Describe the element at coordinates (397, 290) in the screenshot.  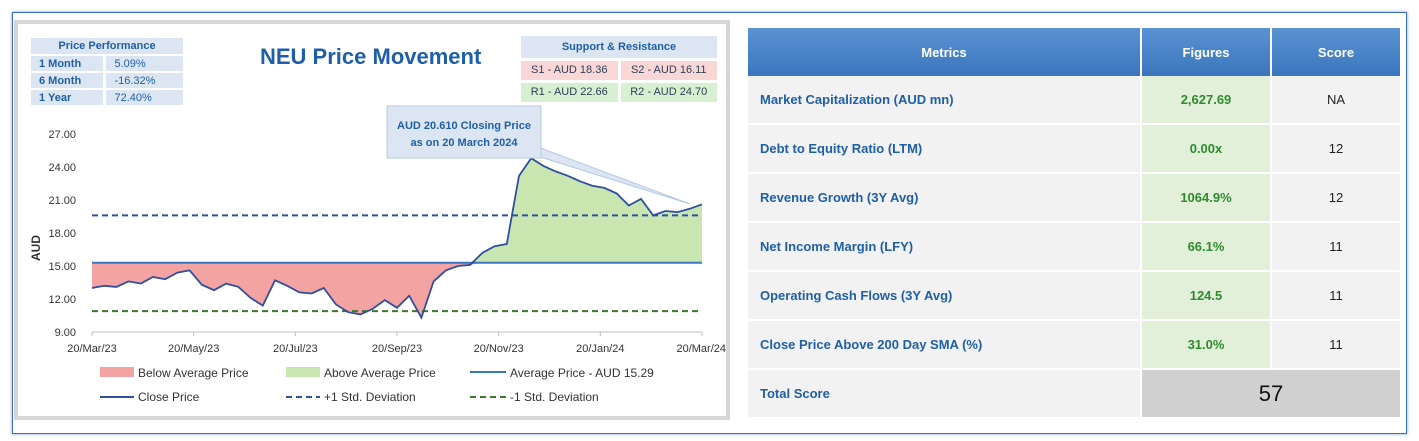
I see `below-average-area` at that location.